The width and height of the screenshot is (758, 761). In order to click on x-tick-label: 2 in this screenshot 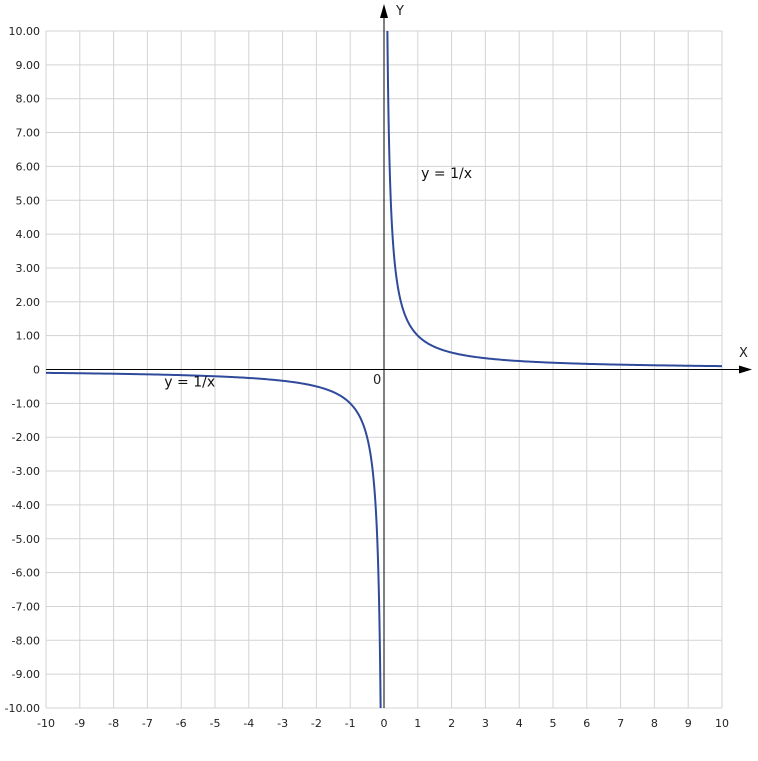, I will do `click(451, 723)`.